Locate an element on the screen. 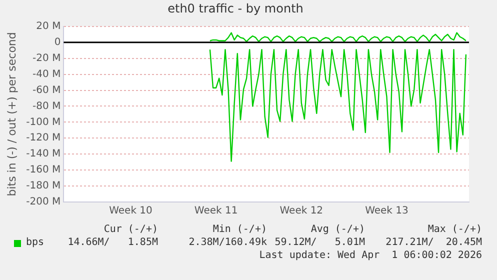 The height and width of the screenshot is (280, 497). y-axis-title: bits in (-) / out (+) per second is located at coordinates (11, 114).